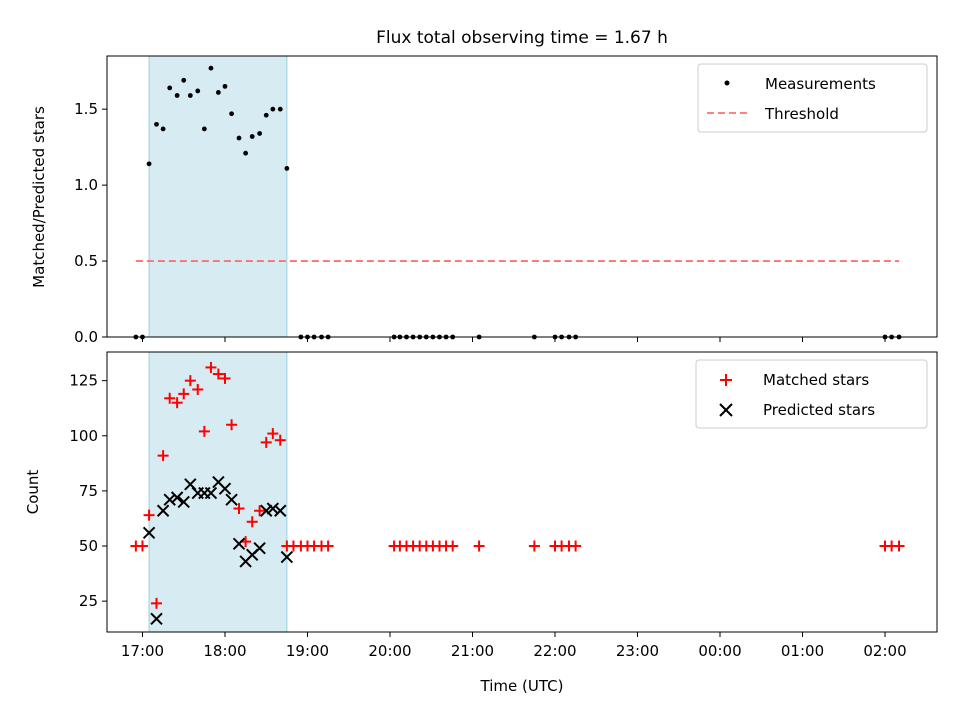 This screenshot has height=720, width=960. I want to click on top-observing-span, so click(218, 196).